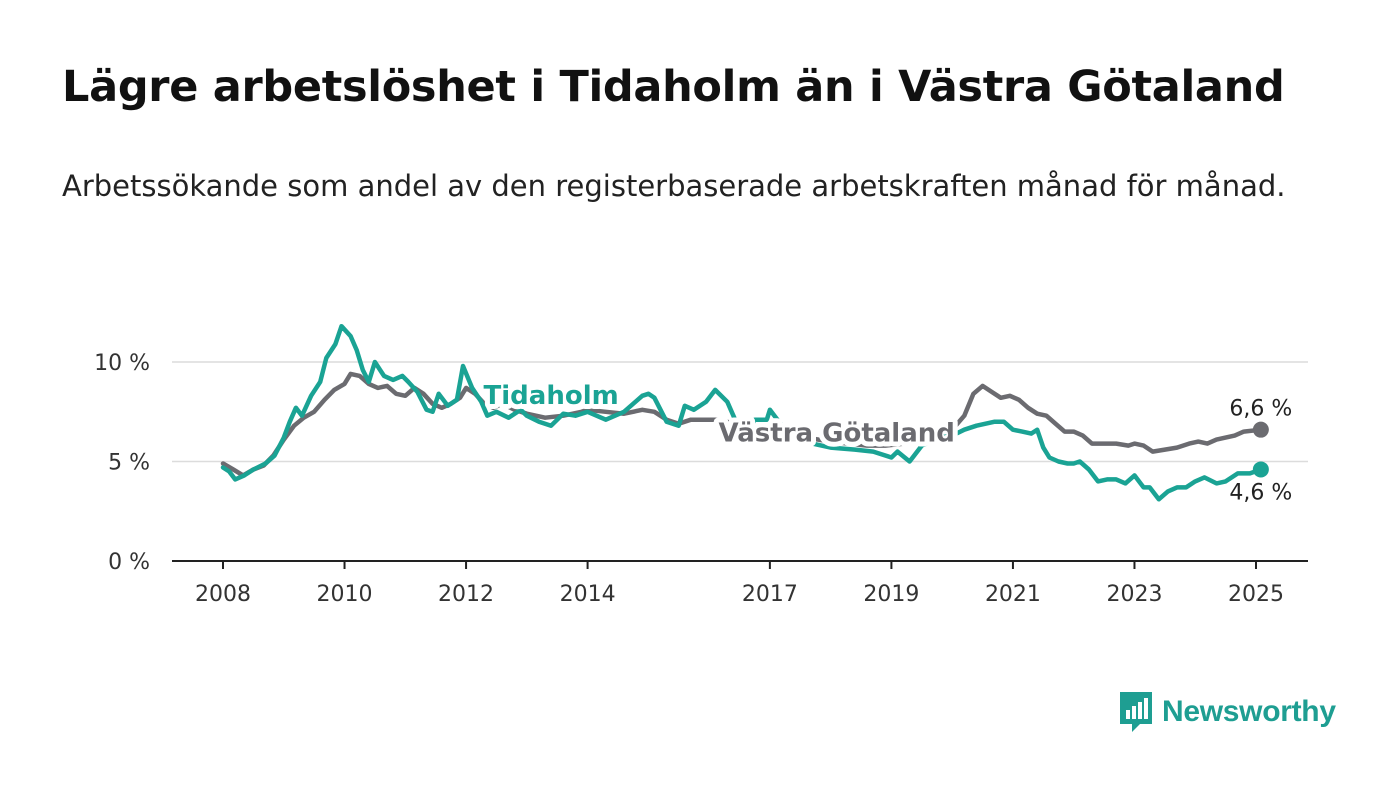  What do you see at coordinates (466, 594) in the screenshot?
I see `x-tick-label-2012: 2012` at bounding box center [466, 594].